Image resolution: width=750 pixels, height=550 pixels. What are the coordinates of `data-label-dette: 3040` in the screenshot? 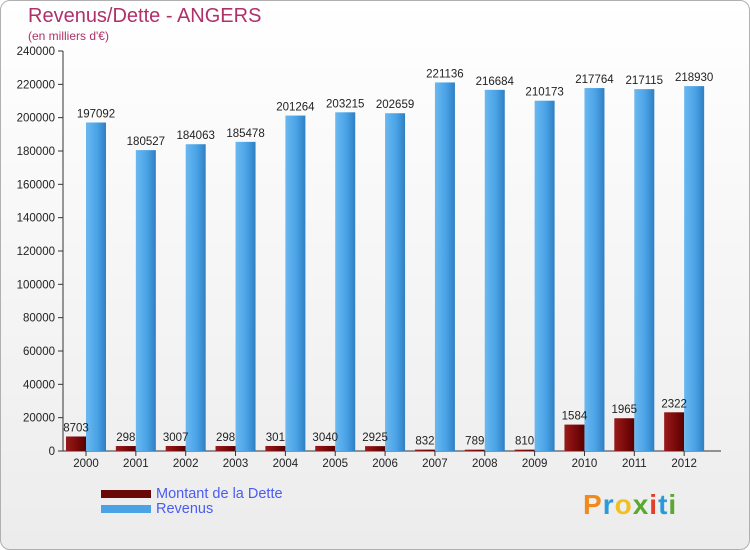 It's located at (325, 438).